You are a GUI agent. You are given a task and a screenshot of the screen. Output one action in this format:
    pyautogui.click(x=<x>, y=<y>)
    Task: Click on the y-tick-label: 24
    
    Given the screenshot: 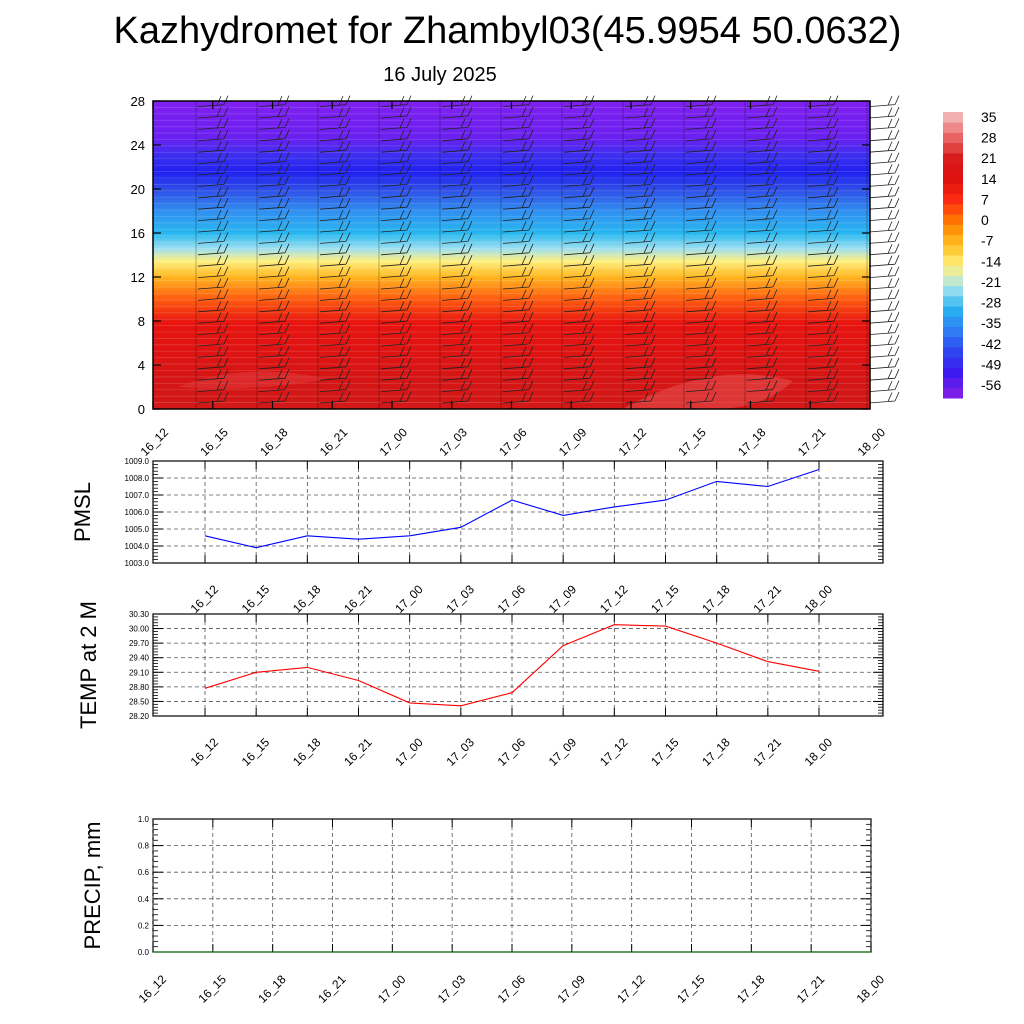 What is the action you would take?
    pyautogui.click(x=138, y=145)
    